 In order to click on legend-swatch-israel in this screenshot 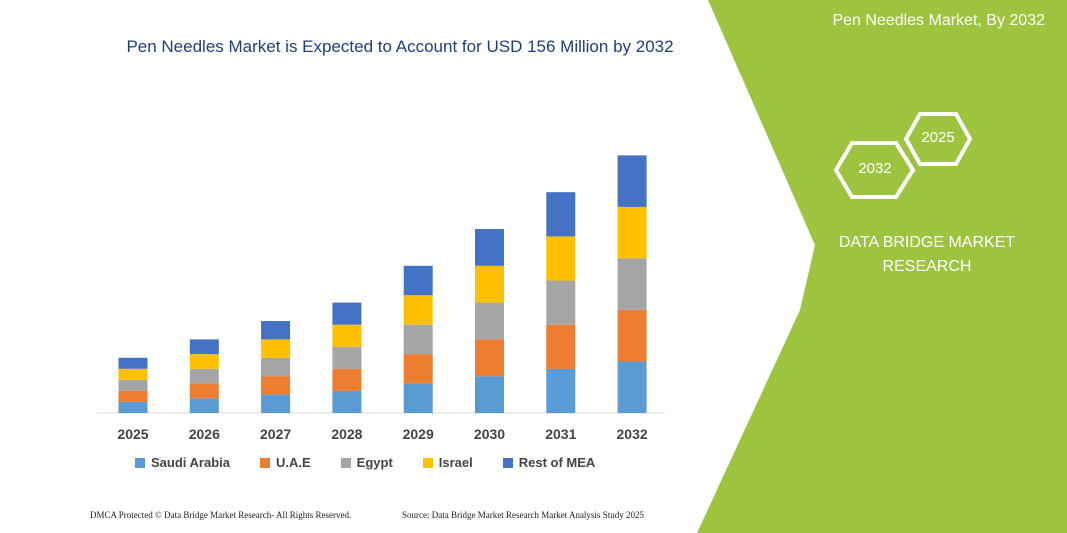, I will do `click(427, 462)`.